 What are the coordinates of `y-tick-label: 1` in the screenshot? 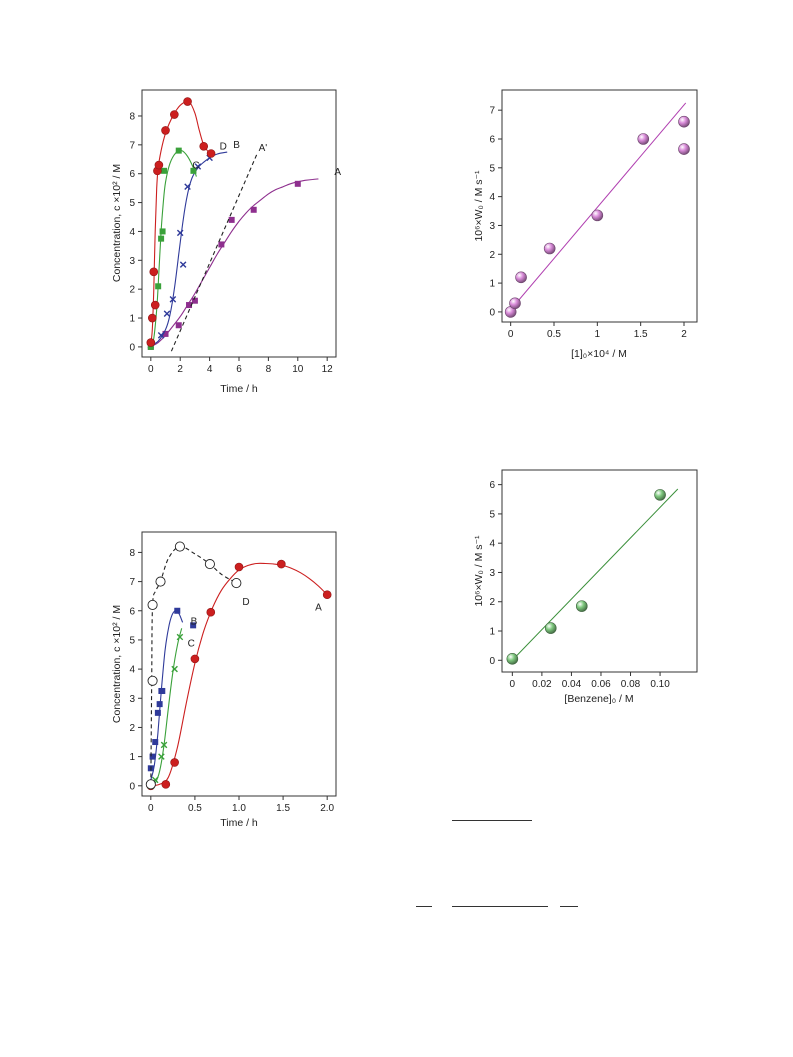 It's located at (492, 284).